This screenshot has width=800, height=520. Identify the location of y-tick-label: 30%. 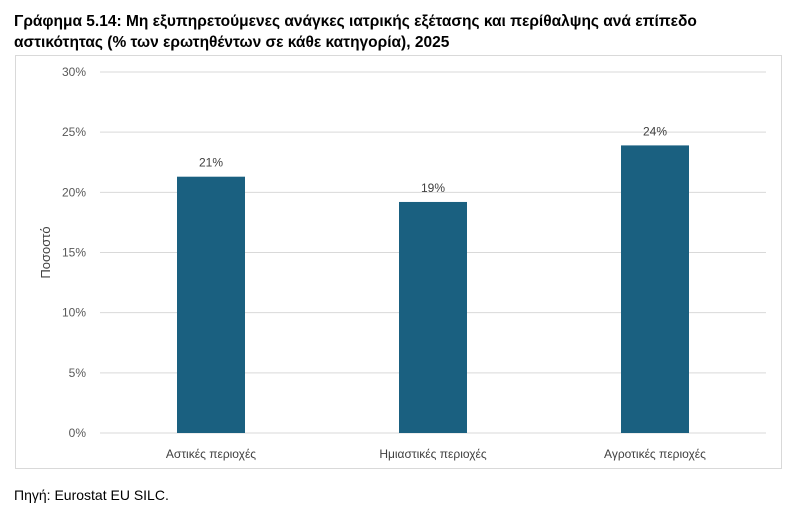
(74, 72).